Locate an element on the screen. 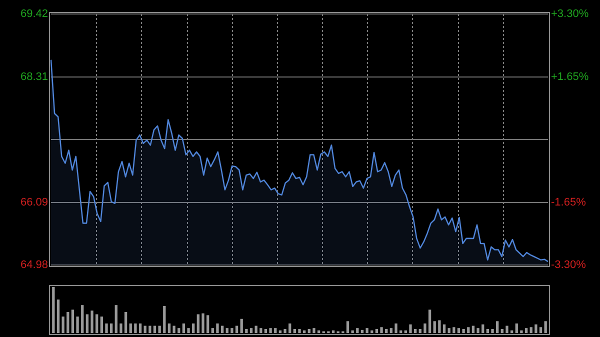 Image resolution: width=600 pixels, height=337 pixels. y2-tick-label: +1.65% is located at coordinates (570, 76).